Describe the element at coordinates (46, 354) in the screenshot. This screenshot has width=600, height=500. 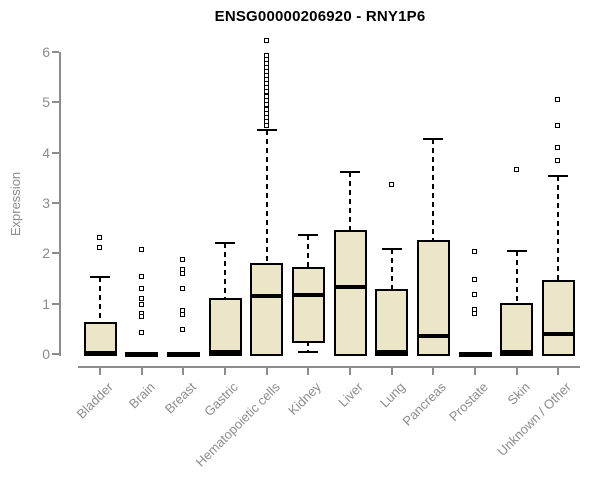
I see `y-tick-label: 0` at that location.